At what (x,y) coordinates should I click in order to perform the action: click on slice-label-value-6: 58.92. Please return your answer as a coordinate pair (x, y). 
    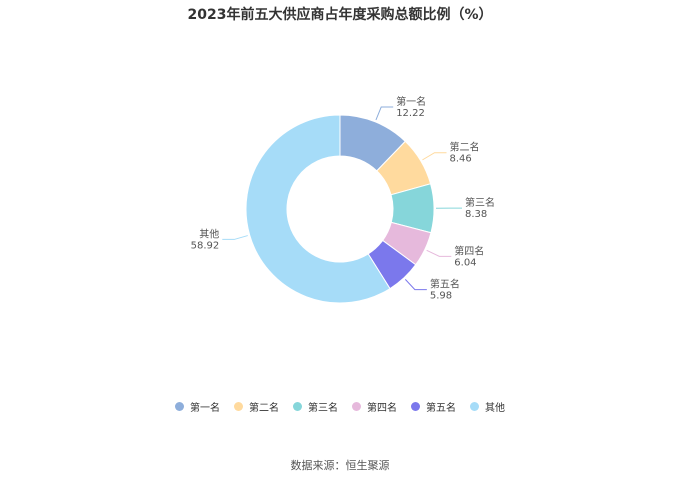
    Looking at the image, I should click on (205, 245).